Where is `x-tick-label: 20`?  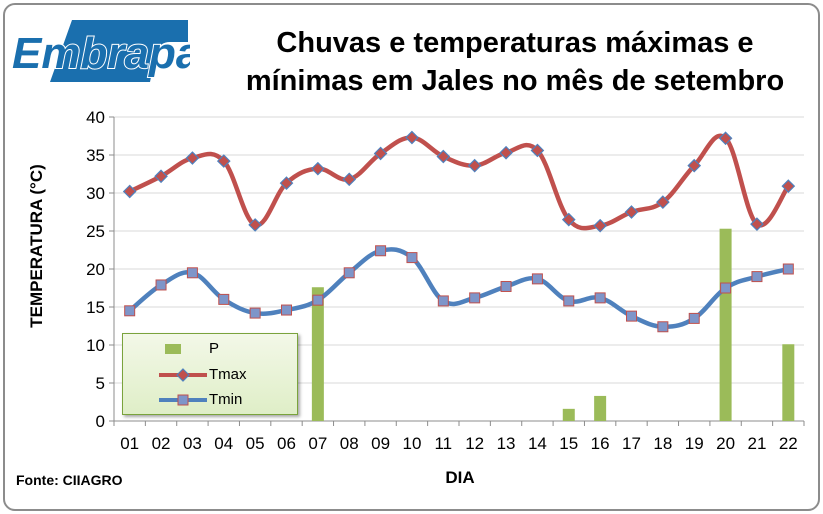
x-tick-label: 20 is located at coordinates (725, 443).